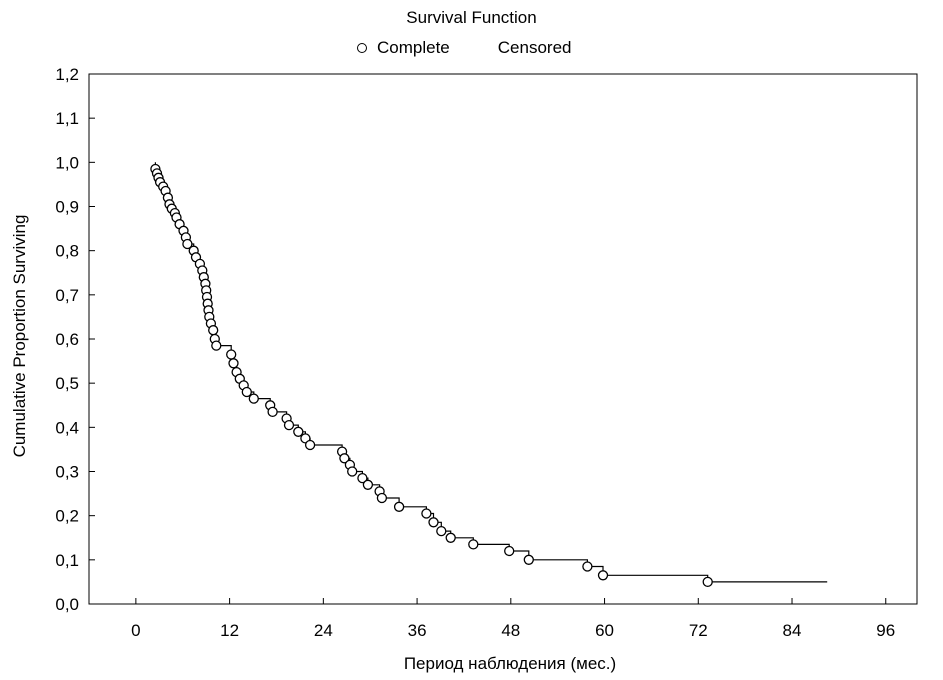 This screenshot has height=680, width=943. What do you see at coordinates (510, 663) in the screenshot?
I see `x-axis-label: Период наблюдения (мес.)` at bounding box center [510, 663].